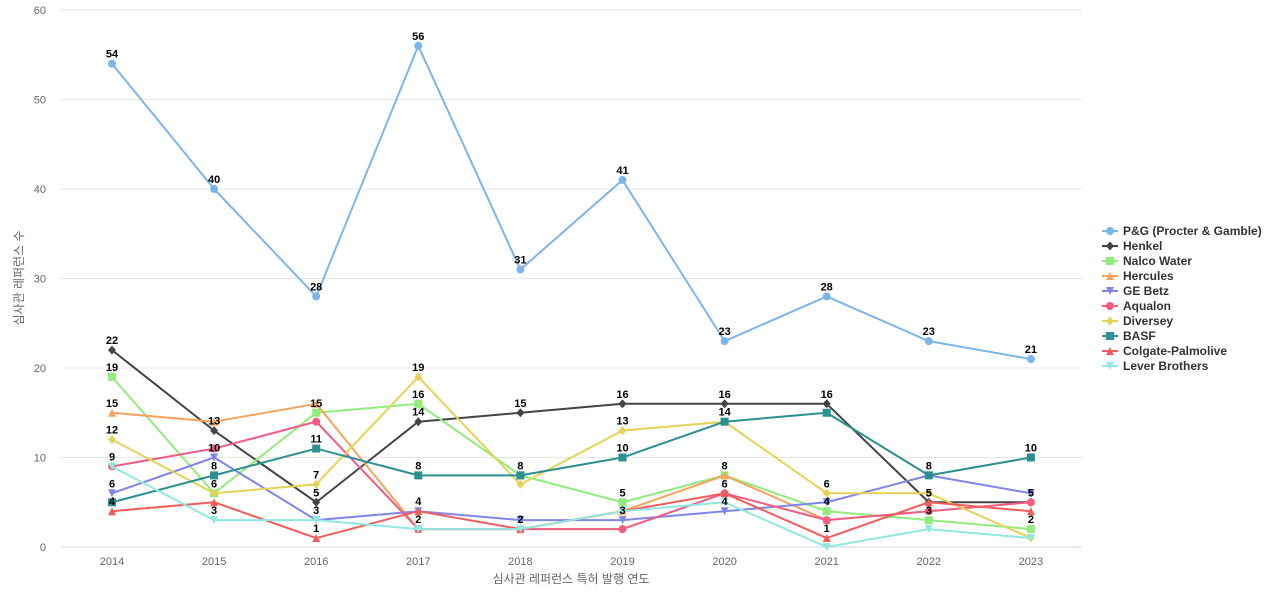  Describe the element at coordinates (214, 180) in the screenshot. I see `data-label: 40` at that location.